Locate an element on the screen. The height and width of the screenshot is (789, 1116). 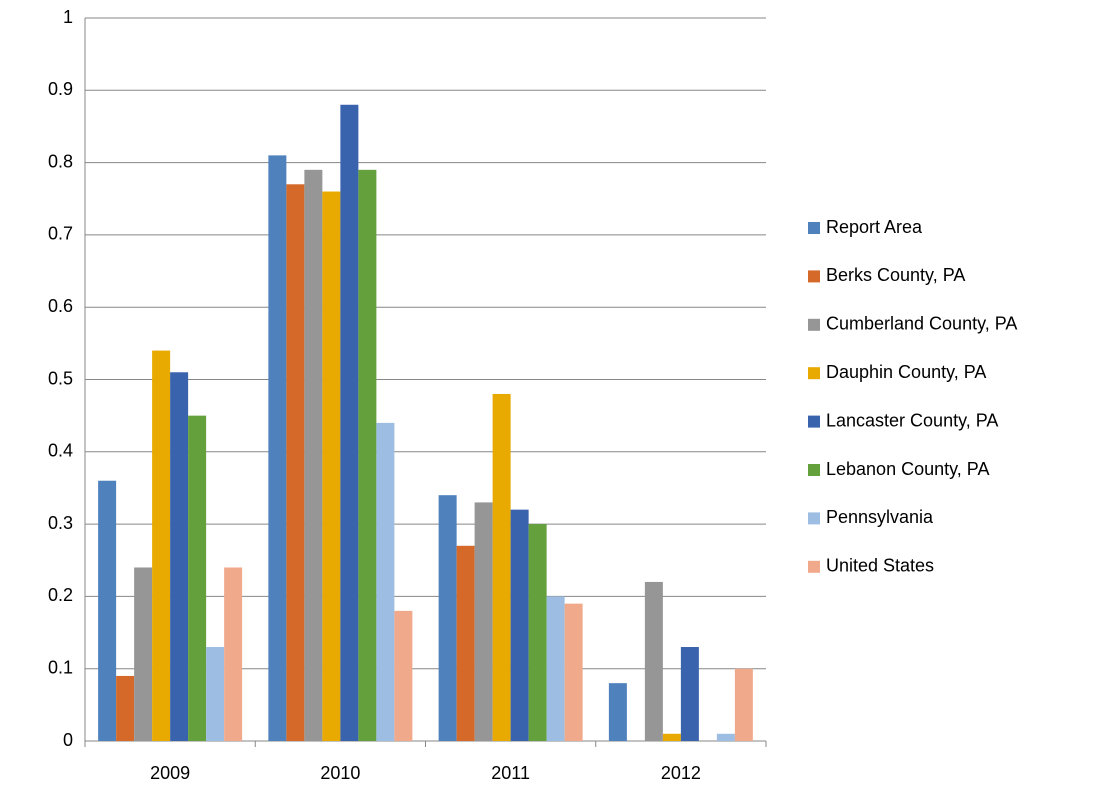
y-tick-label: 0.2 is located at coordinates (60, 595).